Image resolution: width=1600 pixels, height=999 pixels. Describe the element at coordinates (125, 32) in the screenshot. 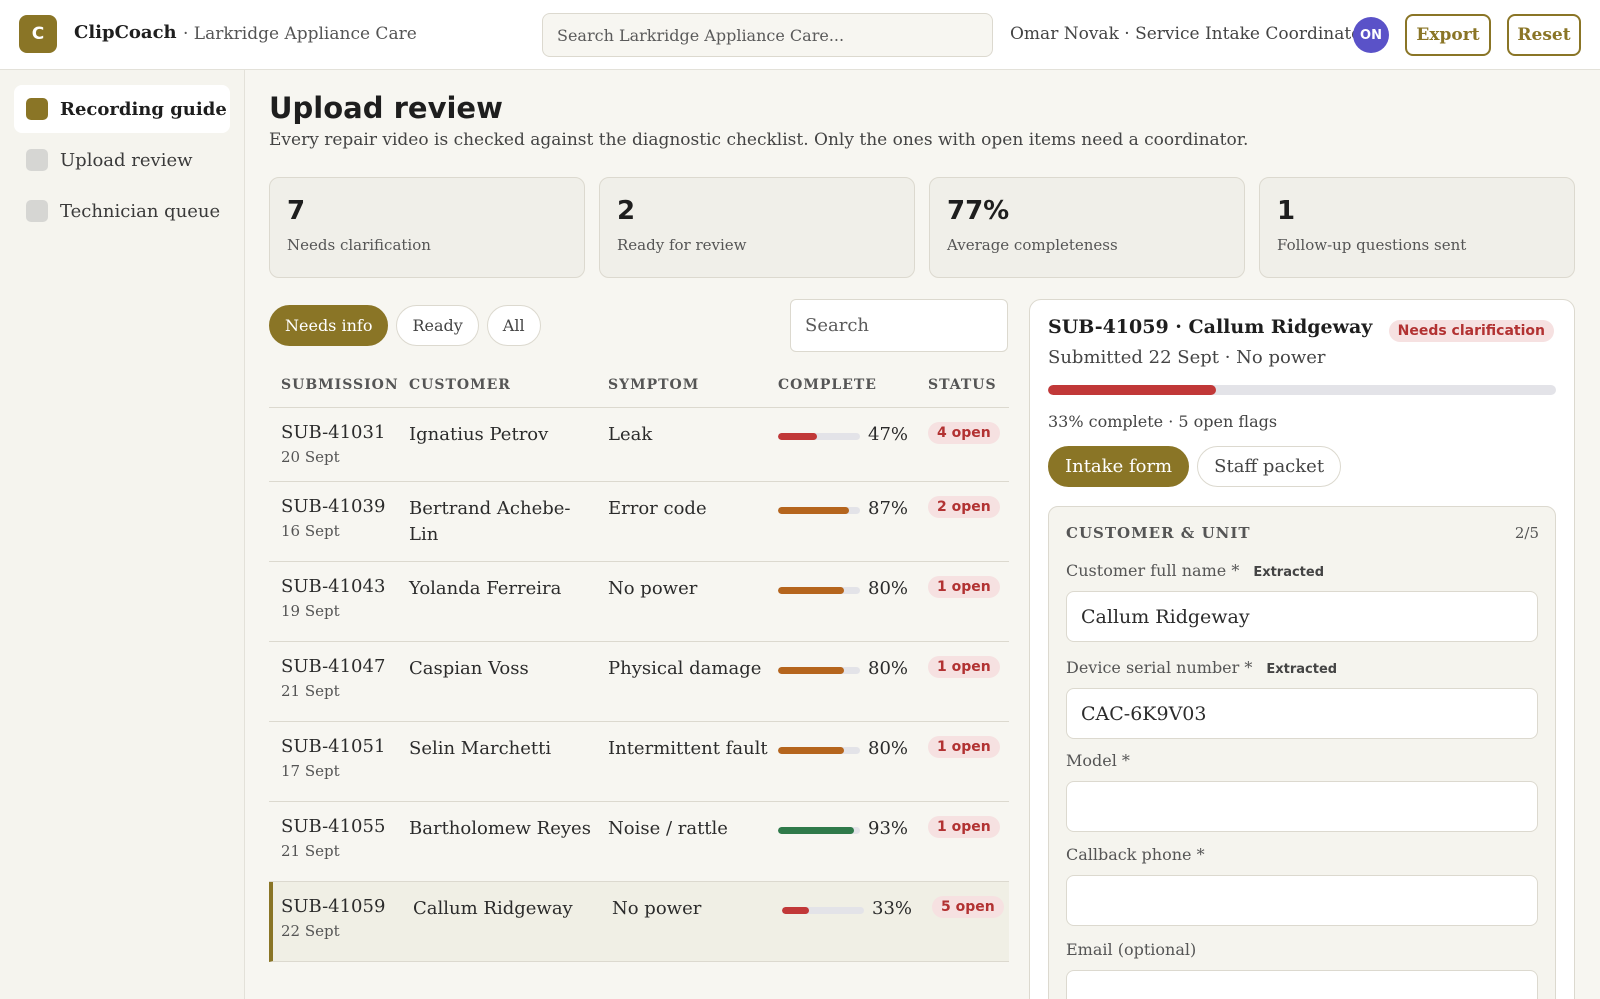

I see `app-name: ClipCoach` at that location.